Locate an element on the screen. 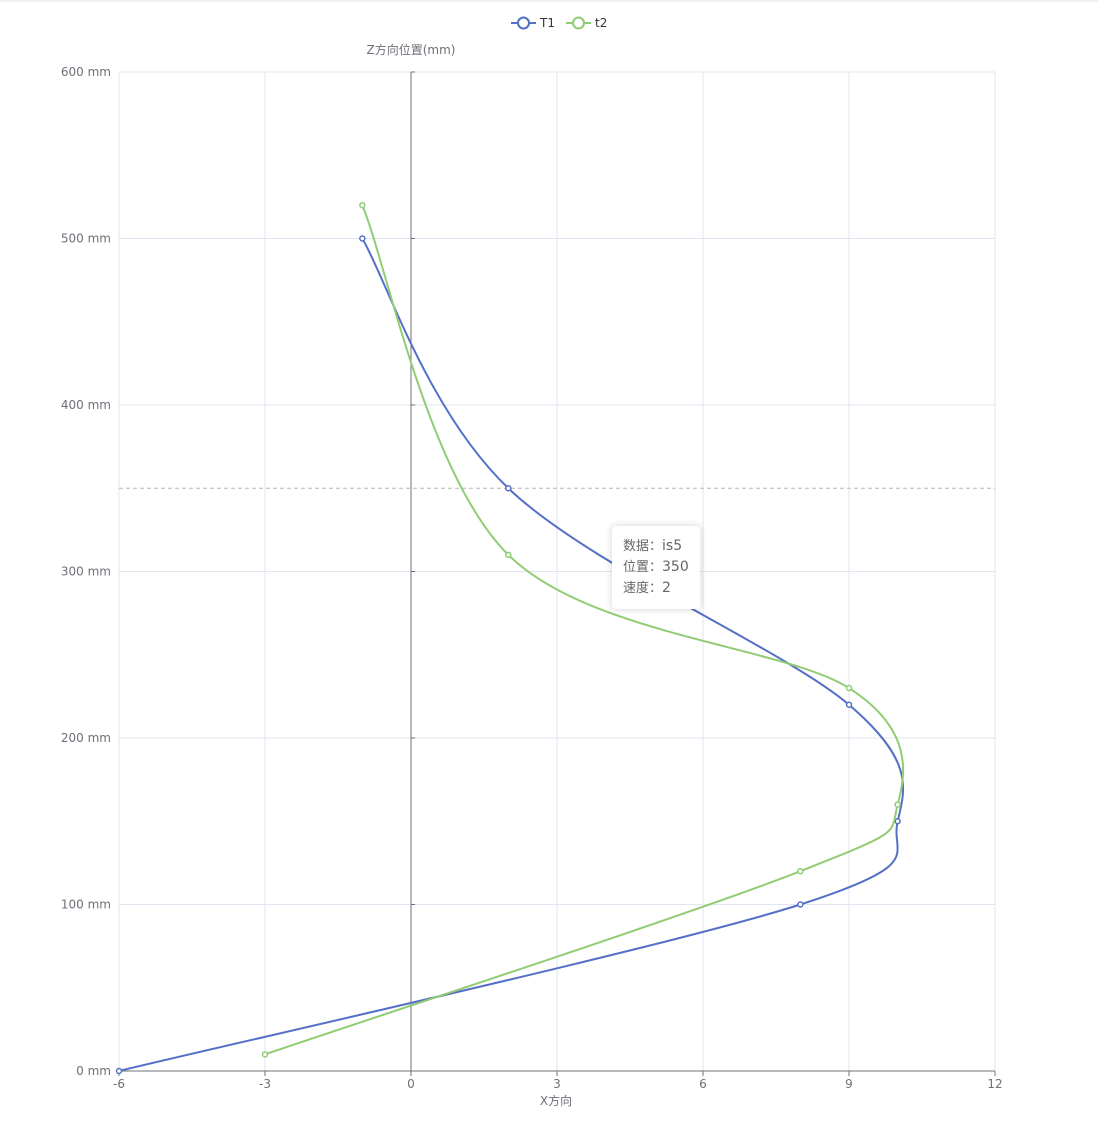 The width and height of the screenshot is (1099, 1137). tooltip-label-data: 数据： is located at coordinates (643, 546).